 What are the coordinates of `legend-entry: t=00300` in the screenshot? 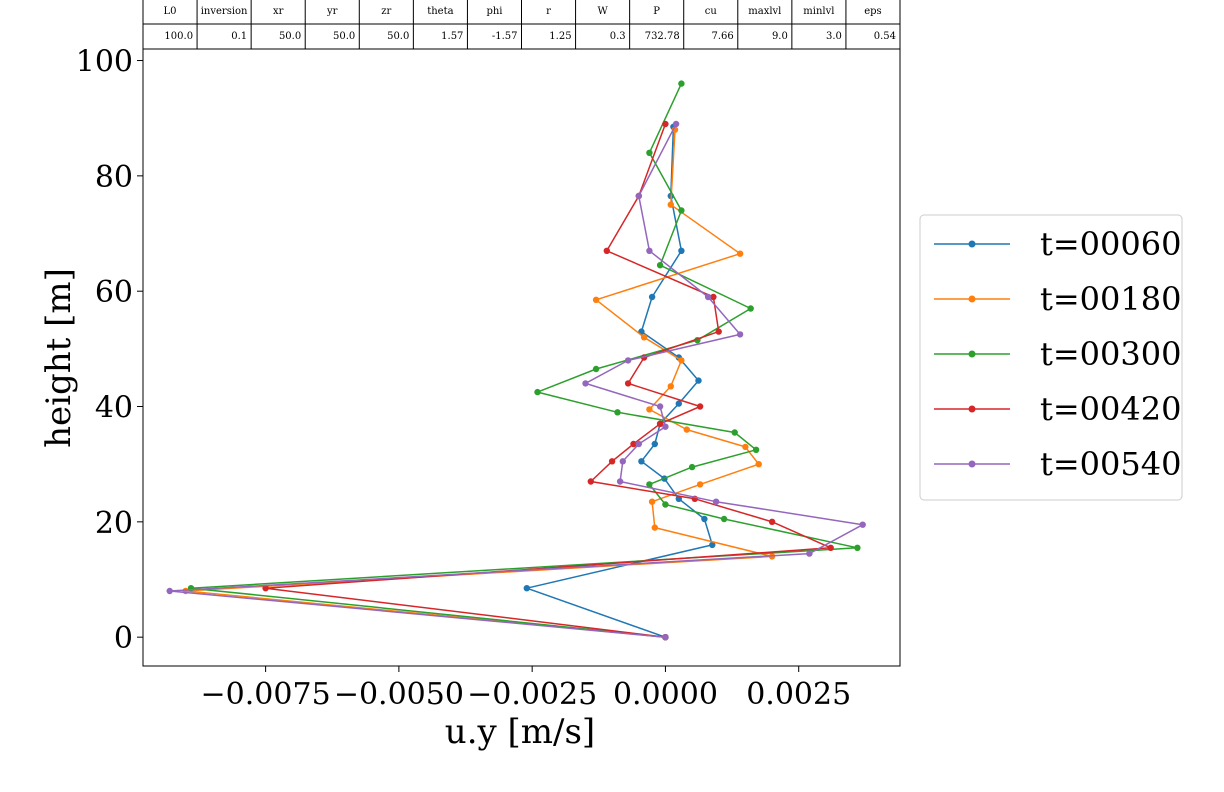 It's located at (1057, 354).